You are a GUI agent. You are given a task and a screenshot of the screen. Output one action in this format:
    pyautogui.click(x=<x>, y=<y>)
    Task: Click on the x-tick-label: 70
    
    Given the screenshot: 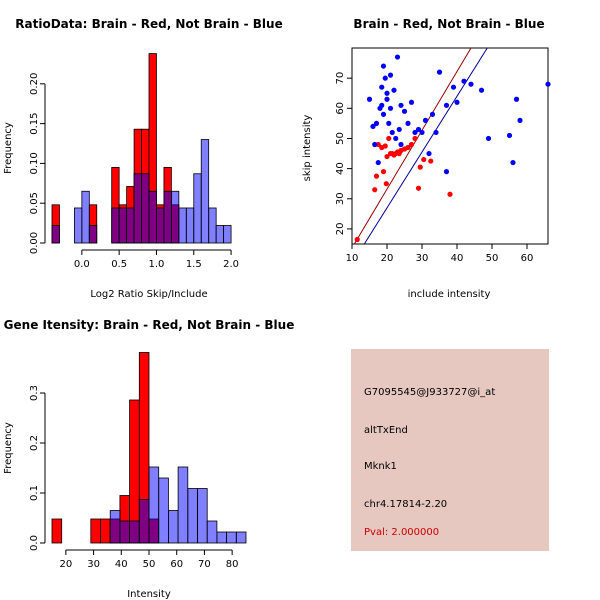 What is the action you would take?
    pyautogui.click(x=204, y=564)
    